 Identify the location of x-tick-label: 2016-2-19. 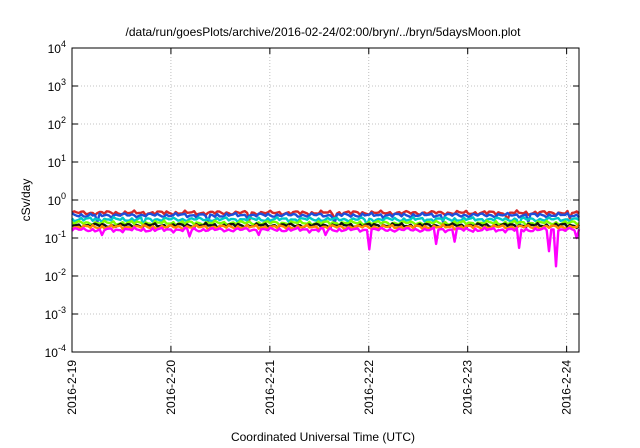
(72, 387).